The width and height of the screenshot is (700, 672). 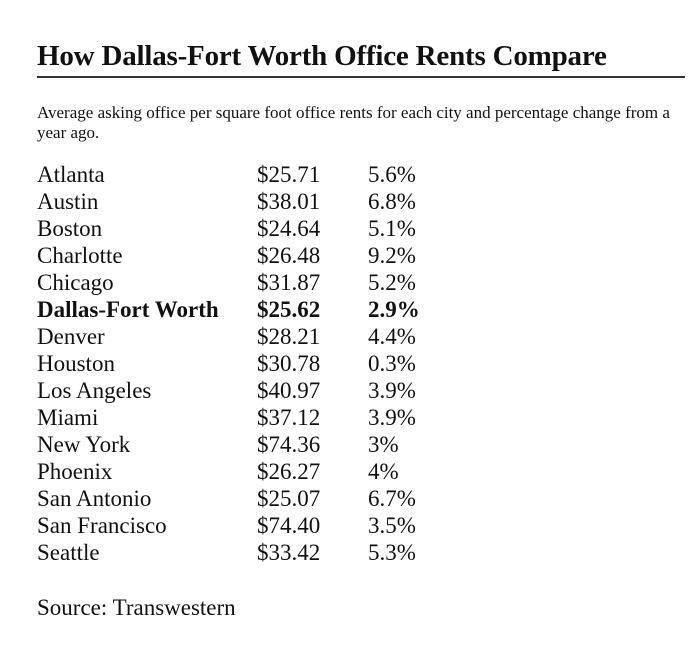 What do you see at coordinates (361, 77) in the screenshot?
I see `title-underline` at bounding box center [361, 77].